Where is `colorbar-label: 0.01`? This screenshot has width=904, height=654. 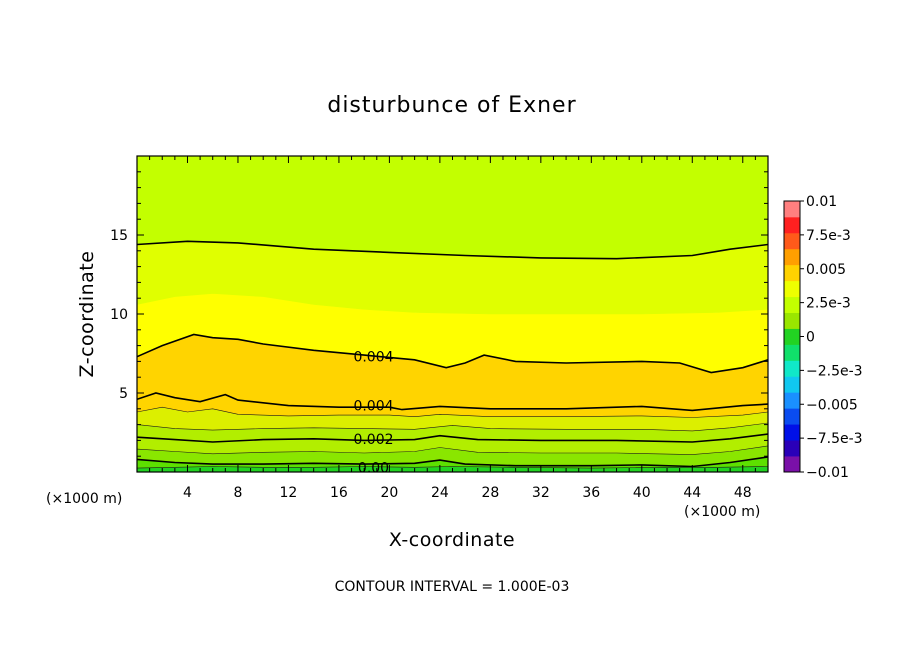
colorbar-label: 0.01 is located at coordinates (821, 202).